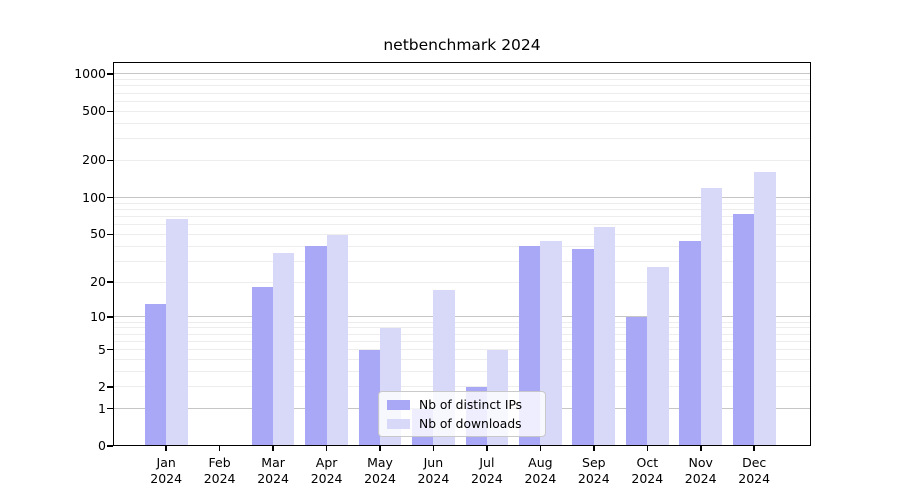  I want to click on x-tick-label-jul: Jul 2024, so click(487, 471).